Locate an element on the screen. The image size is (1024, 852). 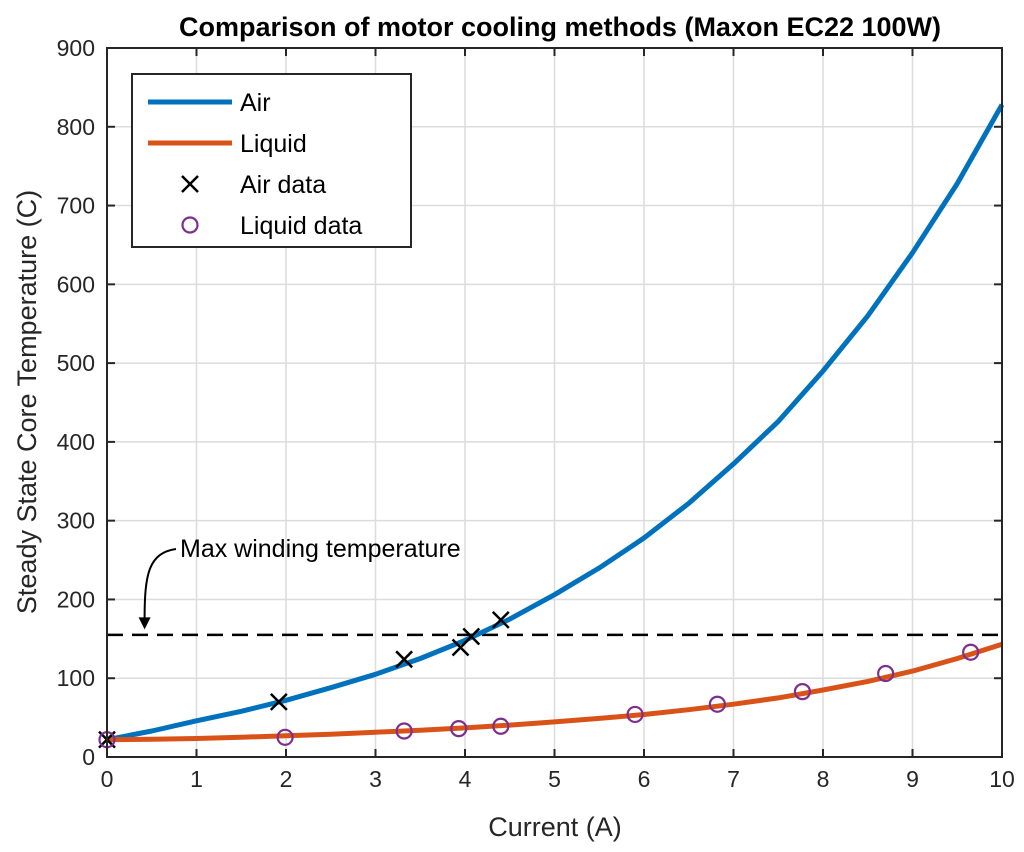
y-tick-label: 100 is located at coordinates (76, 678).